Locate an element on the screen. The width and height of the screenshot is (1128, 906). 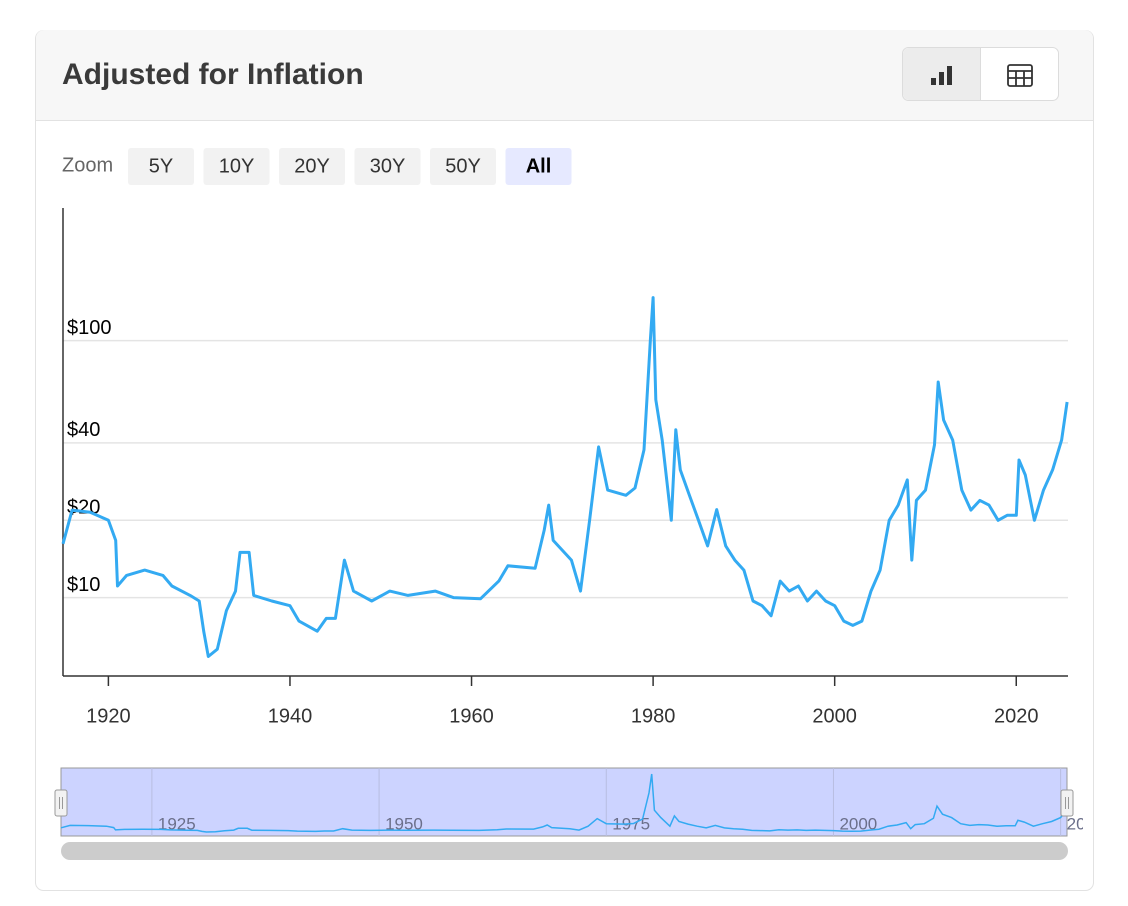
x-tick-label: 1980 is located at coordinates (653, 716).